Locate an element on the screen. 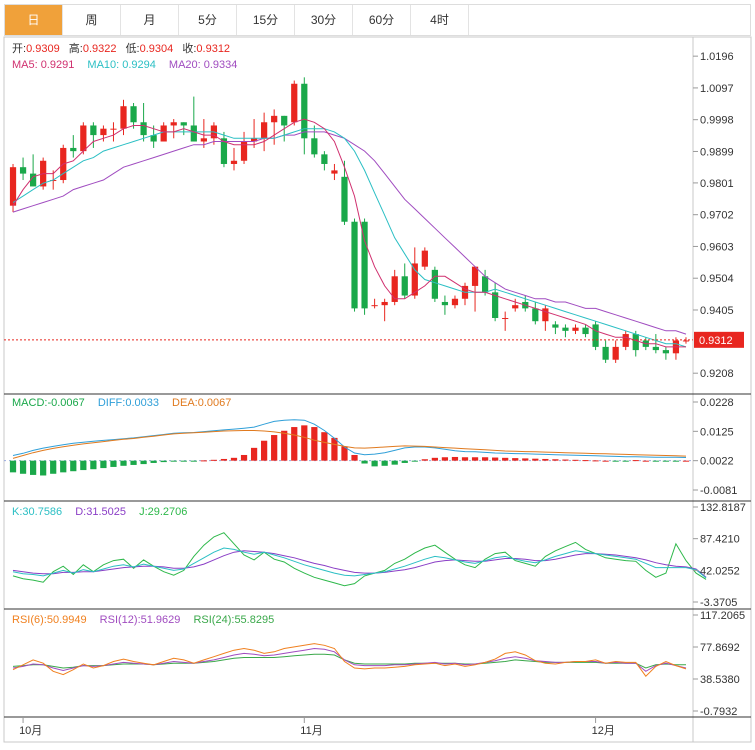 This screenshot has width=755, height=750. kdj-tick-label: 132.8187 is located at coordinates (723, 508).